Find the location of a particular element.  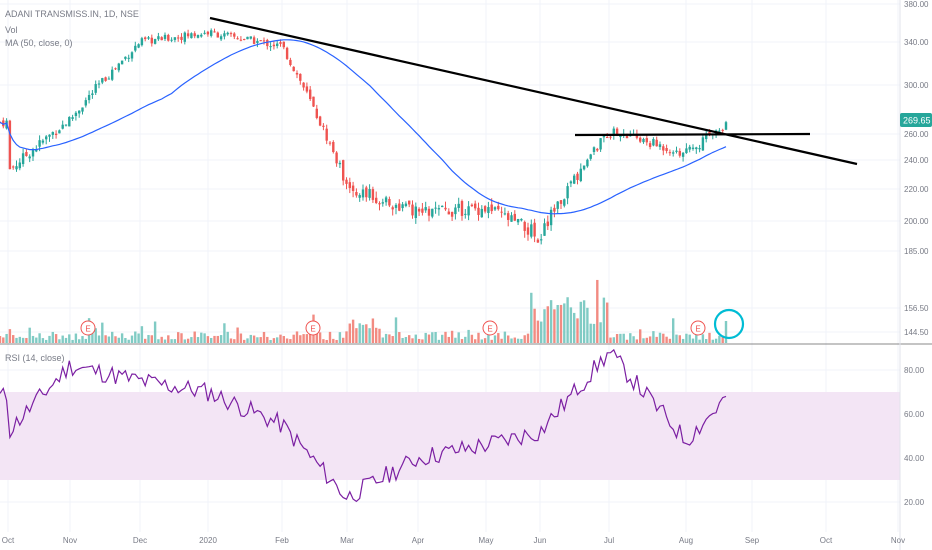

volume-highlight-circle is located at coordinates (729, 324).